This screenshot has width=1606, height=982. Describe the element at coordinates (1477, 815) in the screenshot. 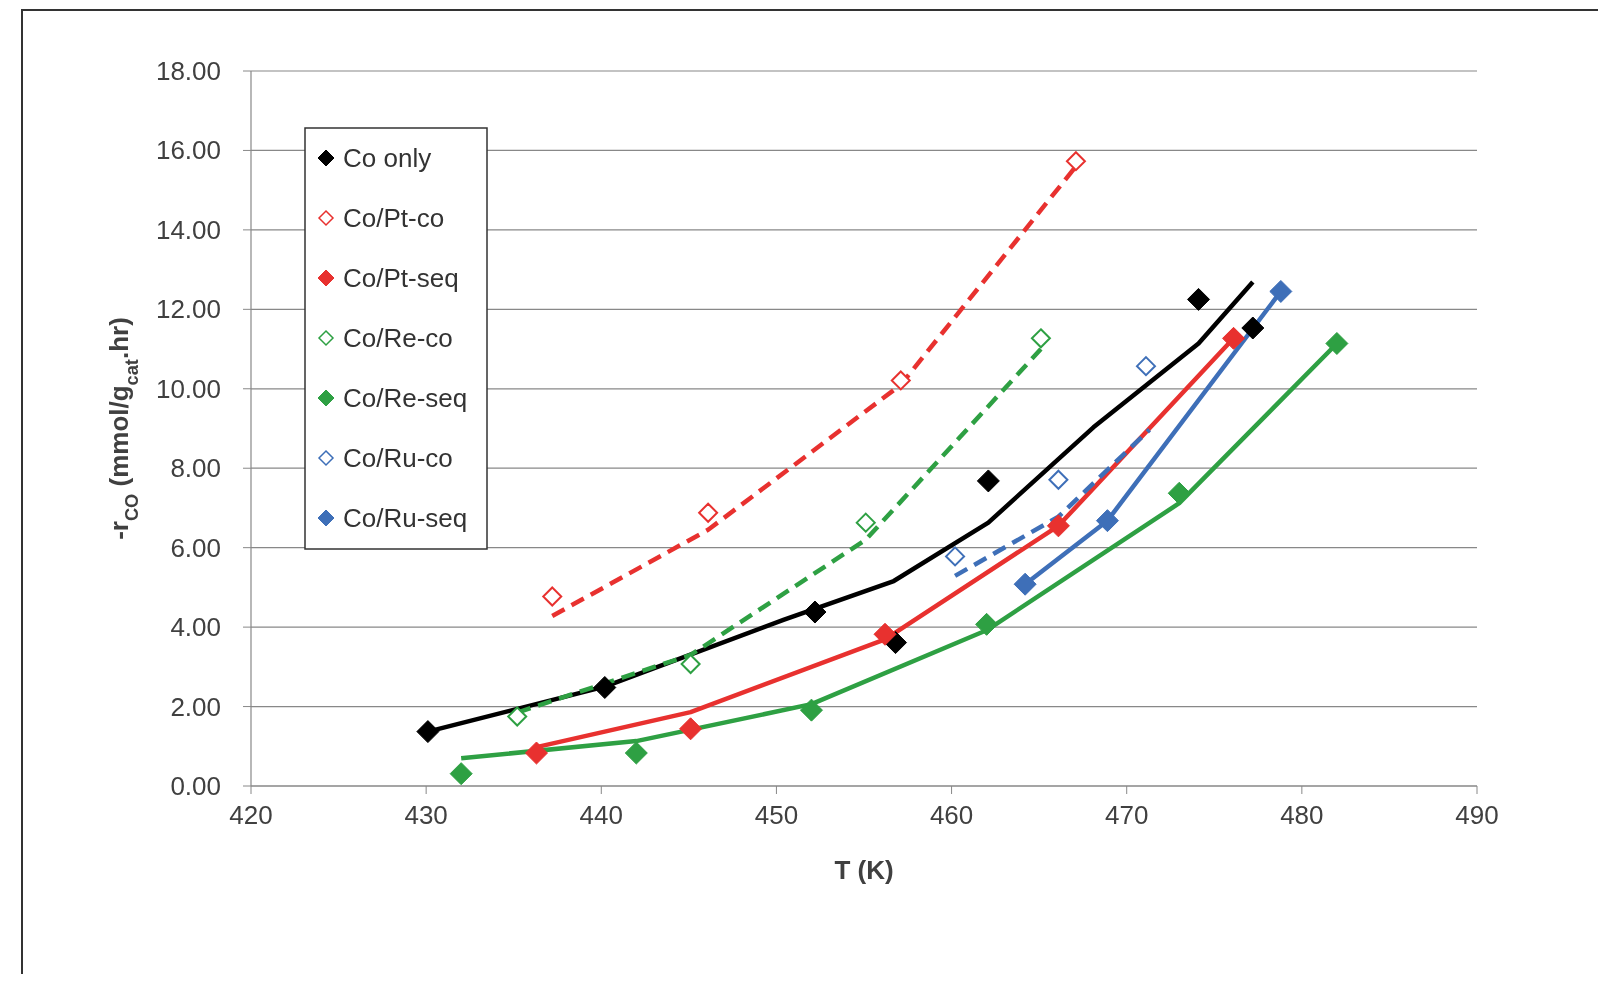

I see `x-tick-label: 490` at that location.